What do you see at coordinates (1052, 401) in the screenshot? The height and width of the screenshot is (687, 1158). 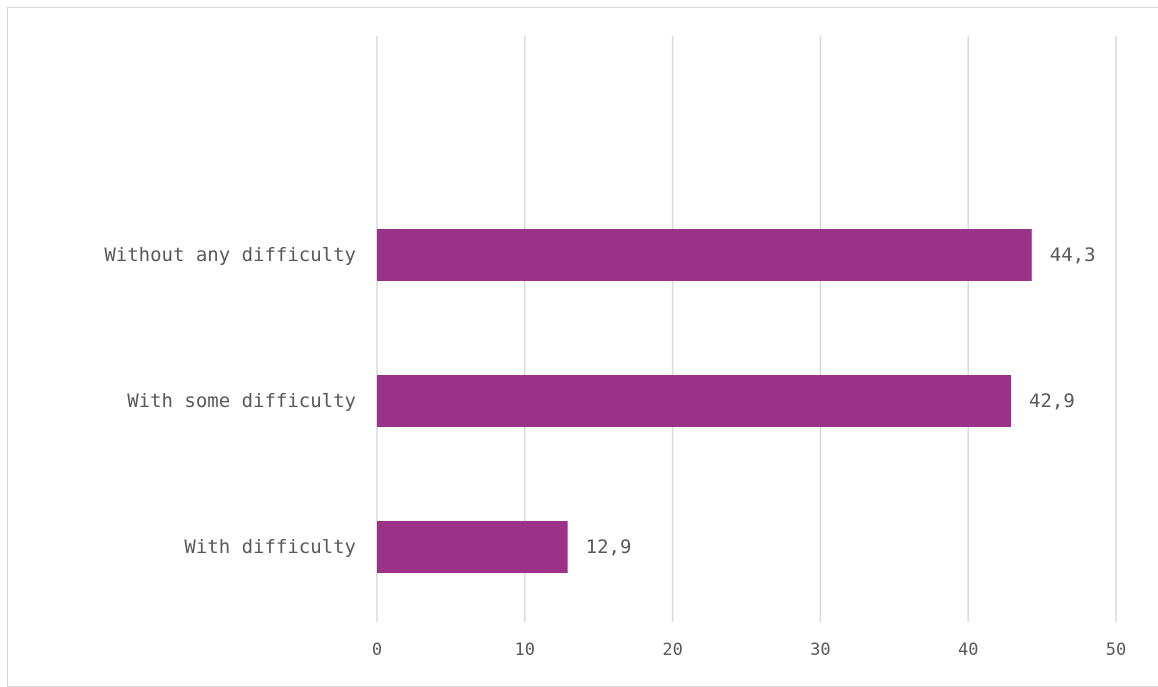 I see `value-label-1: 42,9` at bounding box center [1052, 401].